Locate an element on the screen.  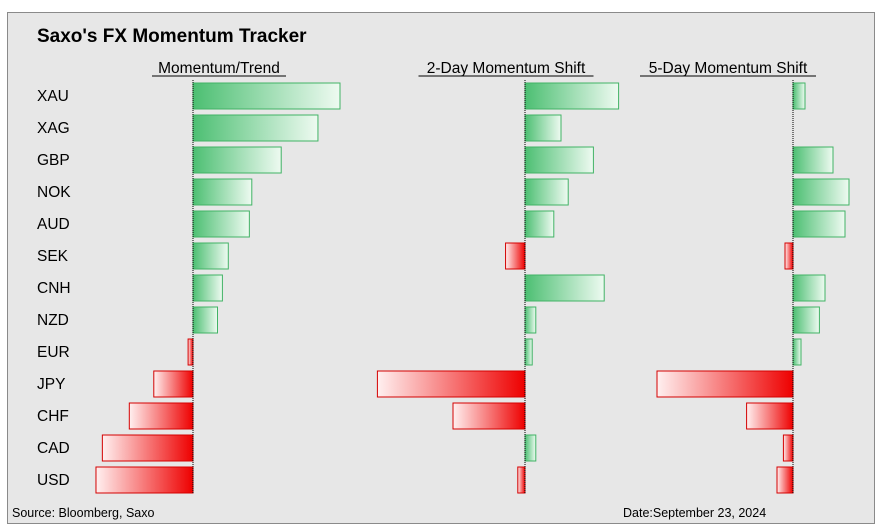
category-label-sek: SEK is located at coordinates (53, 256).